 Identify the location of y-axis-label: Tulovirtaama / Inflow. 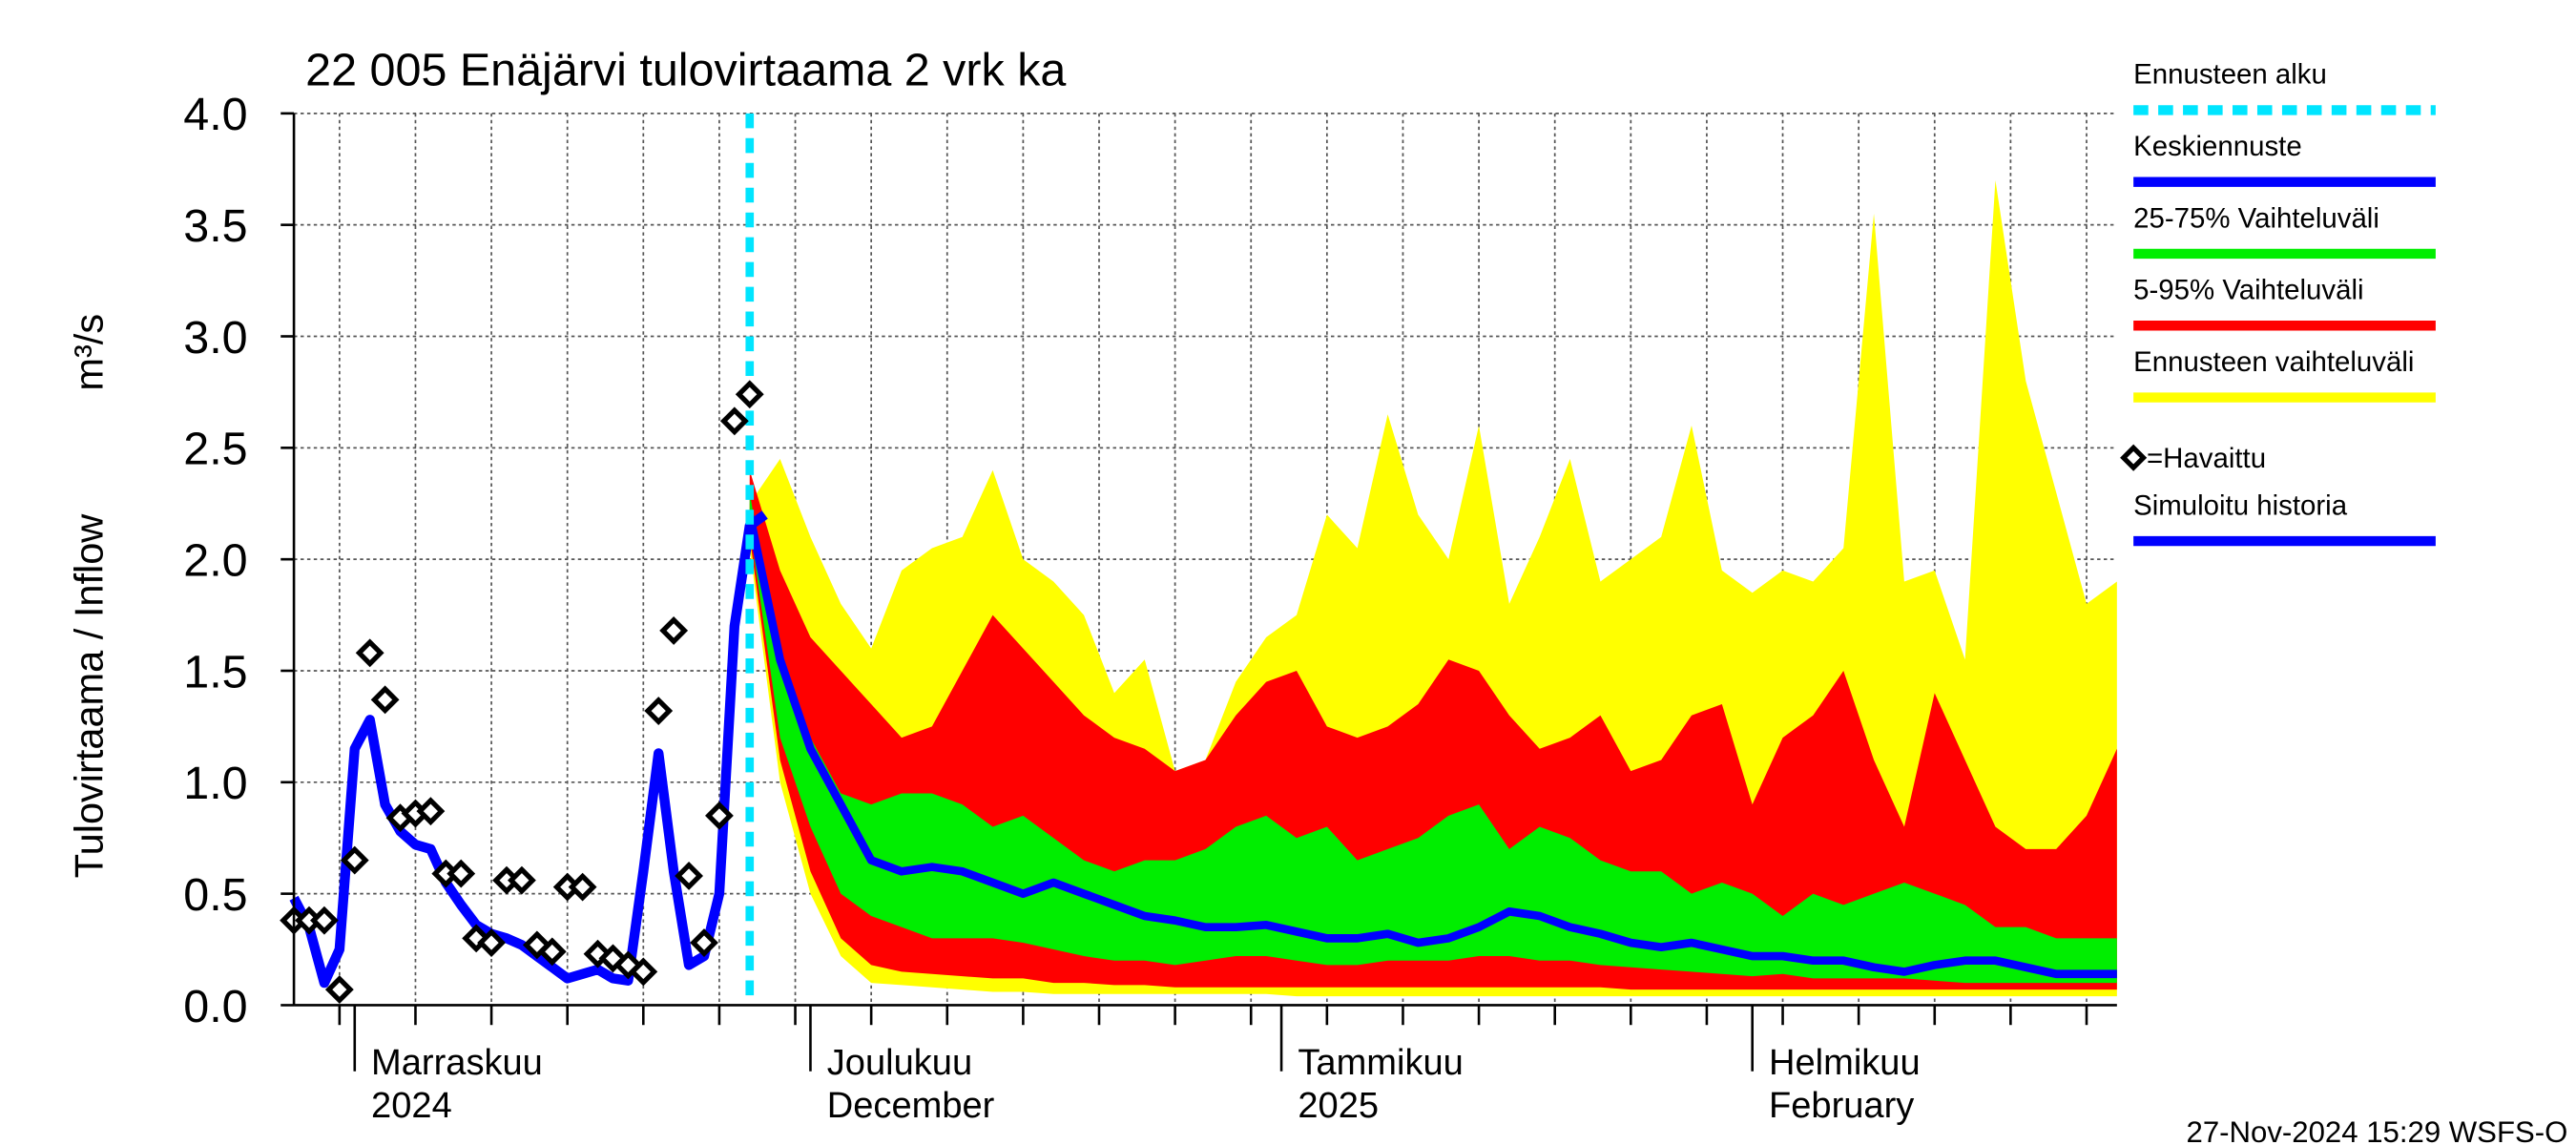
(88, 695).